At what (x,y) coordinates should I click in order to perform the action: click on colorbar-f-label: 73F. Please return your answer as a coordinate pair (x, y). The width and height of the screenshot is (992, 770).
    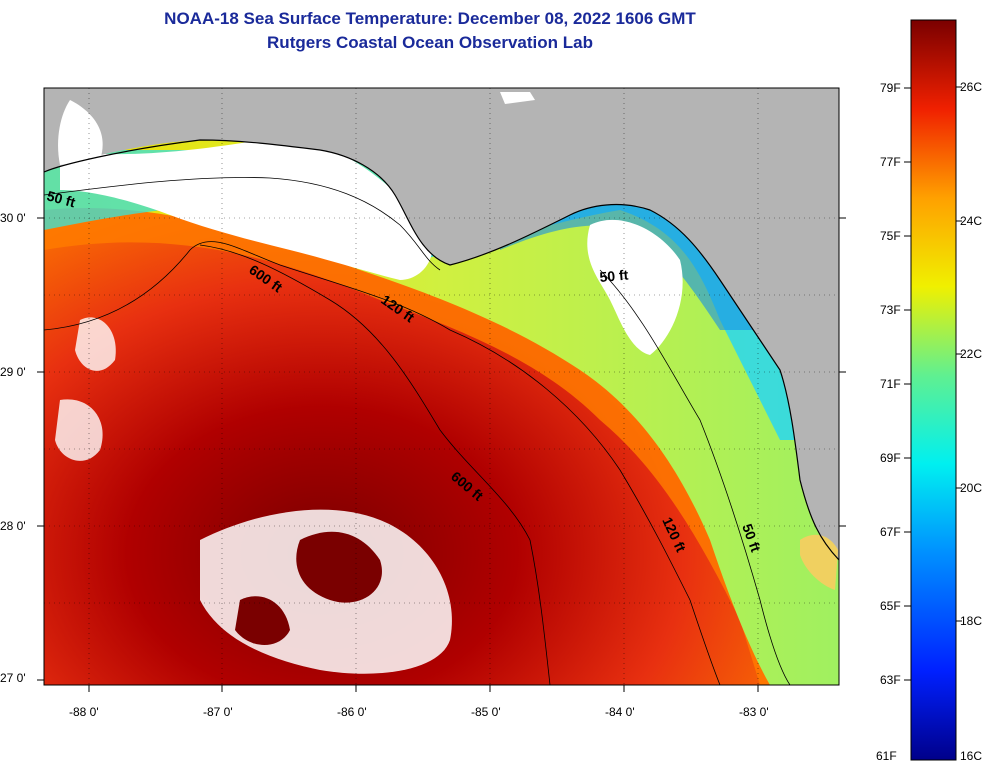
    Looking at the image, I should click on (890, 310).